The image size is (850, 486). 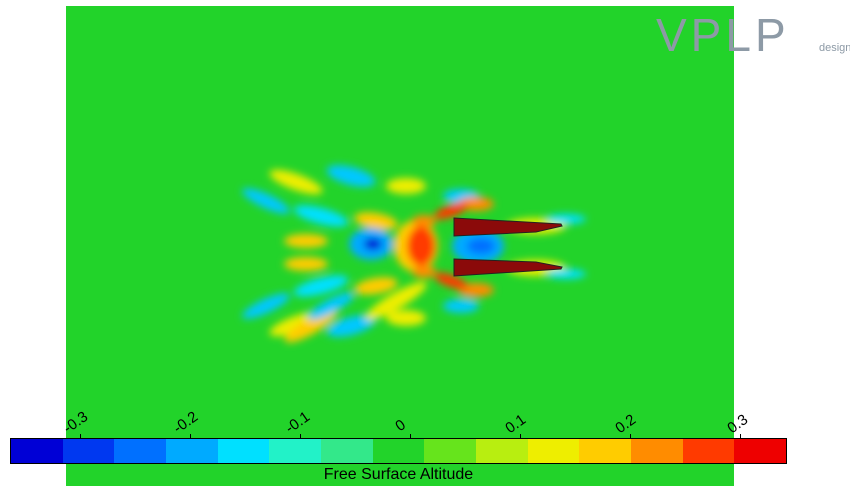 I want to click on hull-lower, so click(x=508, y=267).